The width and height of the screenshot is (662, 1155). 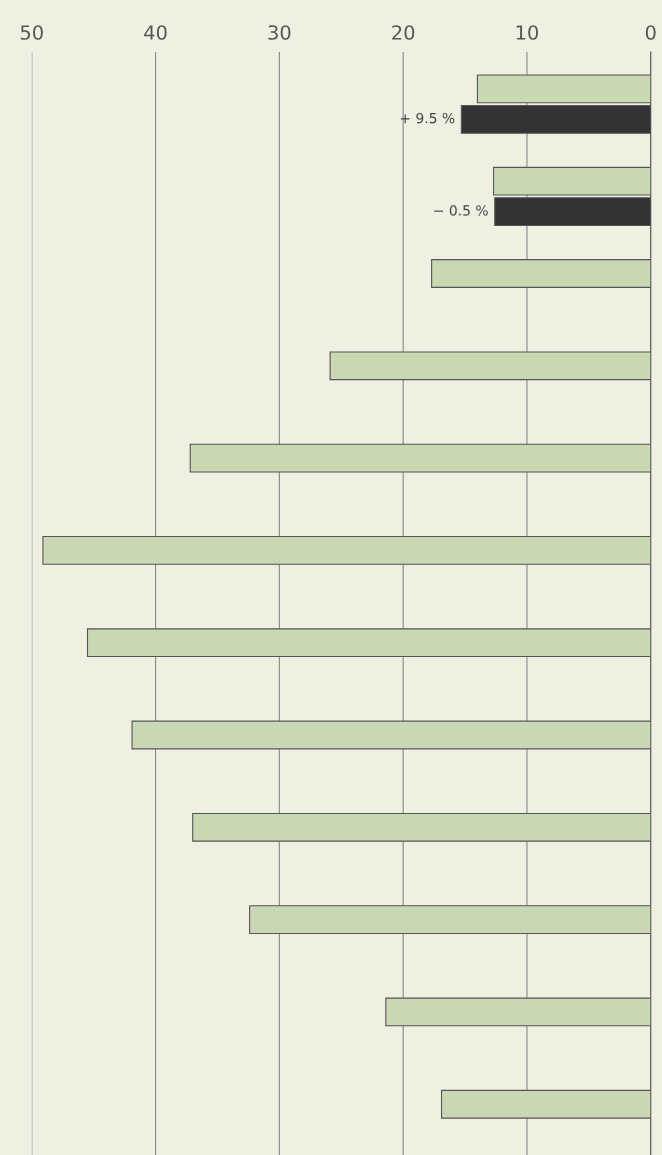 I want to click on annotation: − 0.5 %, so click(x=461, y=210).